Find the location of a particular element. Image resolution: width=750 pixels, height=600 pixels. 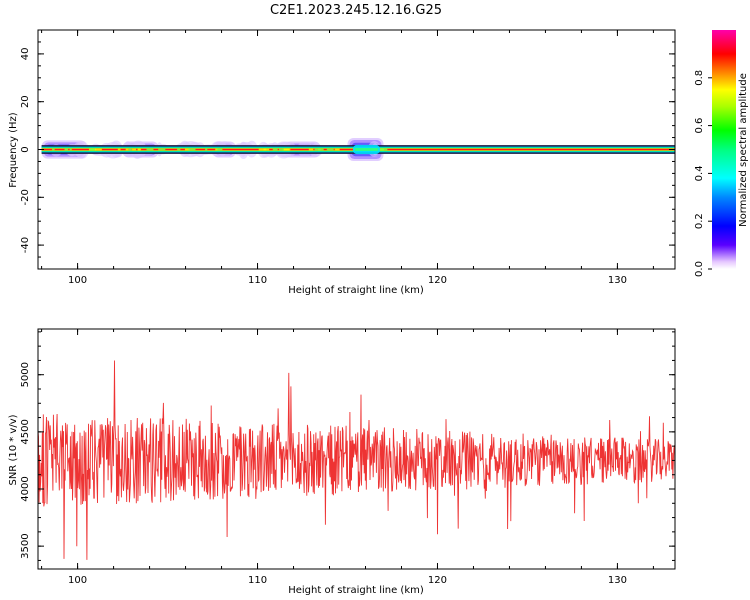

y-tick-label: -20 is located at coordinates (25, 197).